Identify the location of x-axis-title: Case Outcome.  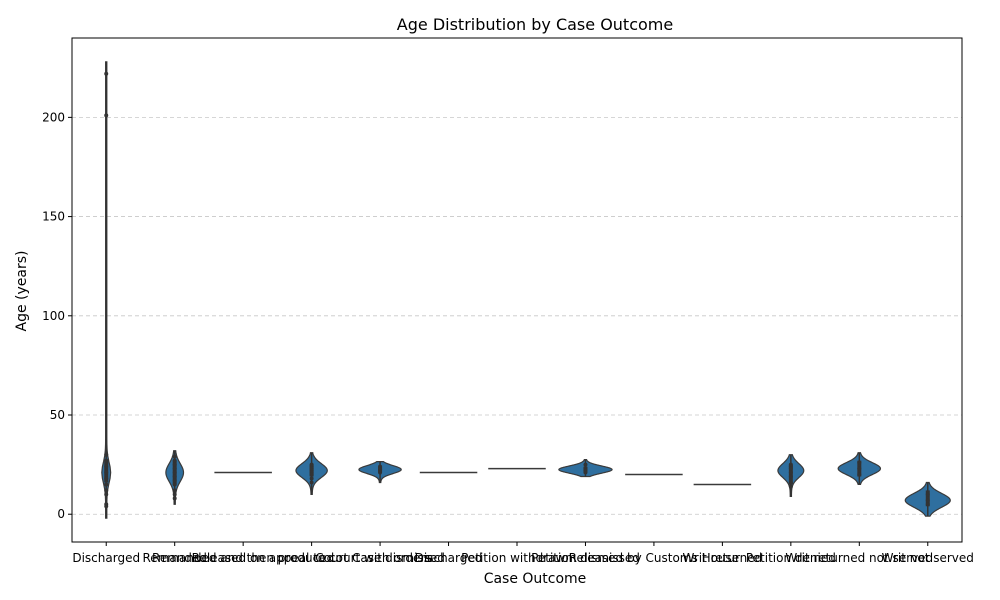
(535, 579).